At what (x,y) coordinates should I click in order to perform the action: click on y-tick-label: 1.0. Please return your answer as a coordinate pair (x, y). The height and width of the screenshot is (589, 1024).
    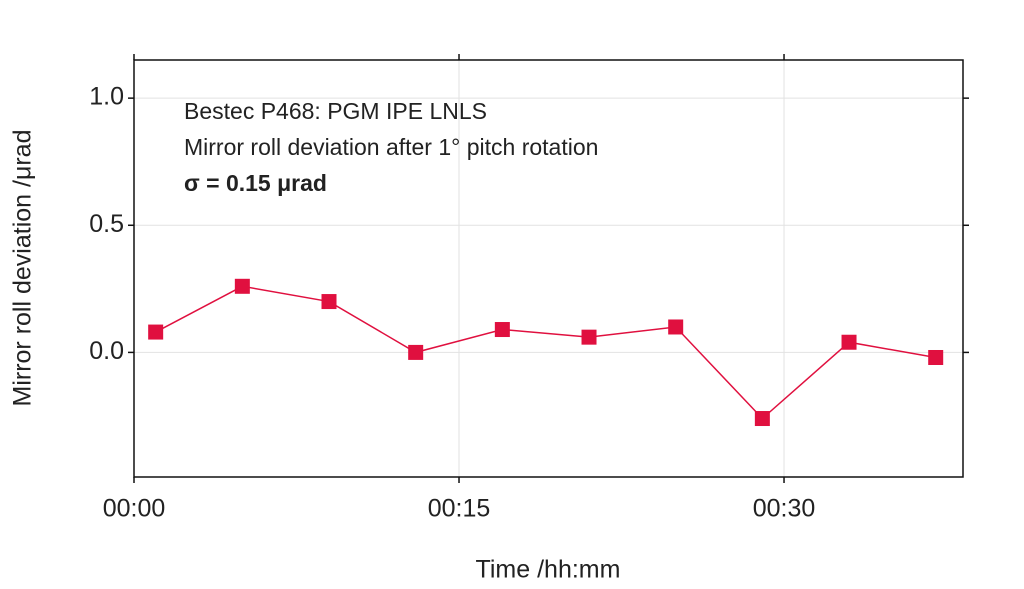
    Looking at the image, I should click on (106, 97).